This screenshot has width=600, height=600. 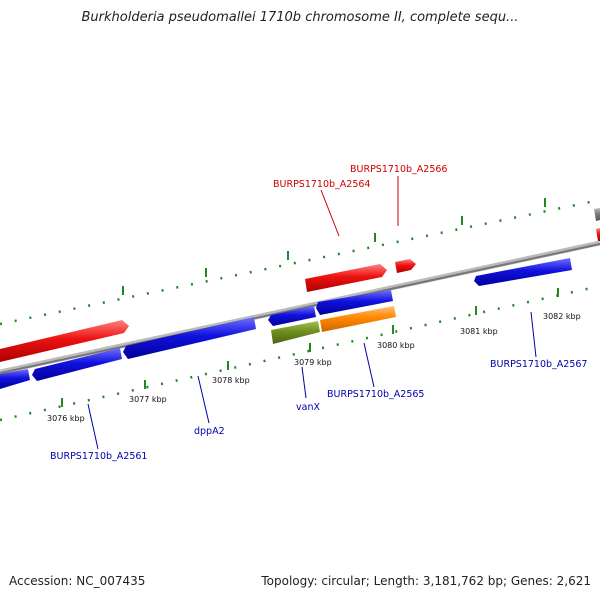 I want to click on ruler-label: 3082 kbp, so click(x=562, y=316).